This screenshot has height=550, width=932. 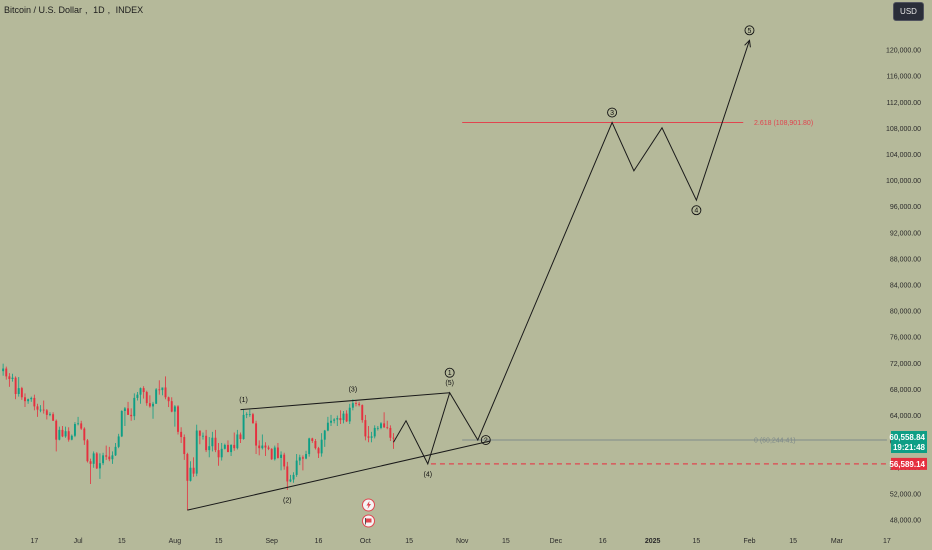 What do you see at coordinates (368, 521) in the screenshot?
I see `flag-icon` at bounding box center [368, 521].